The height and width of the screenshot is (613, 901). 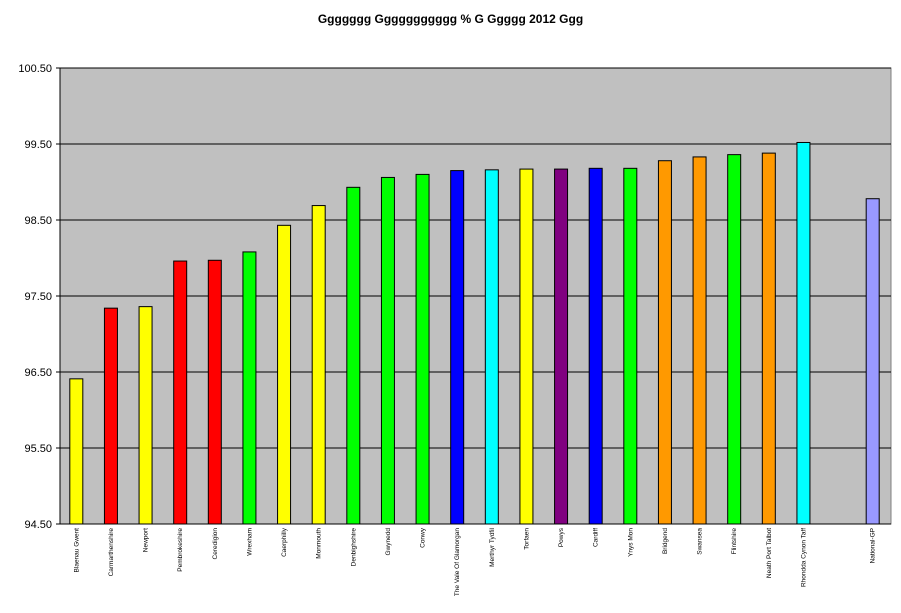 I want to click on x-tick-label: Ceredigion, so click(x=215, y=544).